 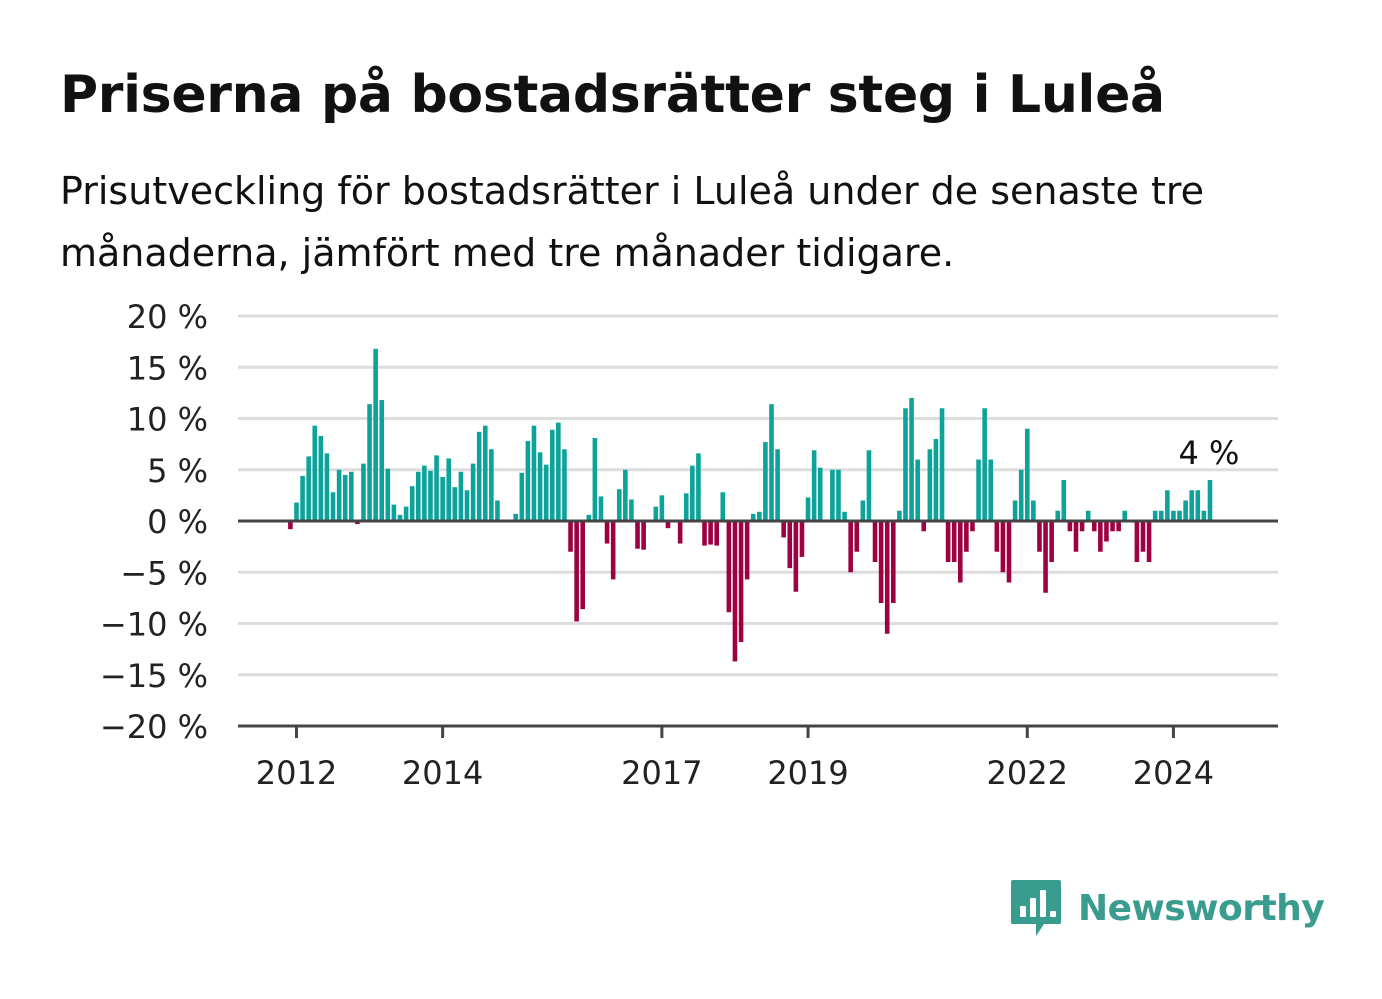 What do you see at coordinates (1173, 773) in the screenshot?
I see `x-tick-label: 2024` at bounding box center [1173, 773].